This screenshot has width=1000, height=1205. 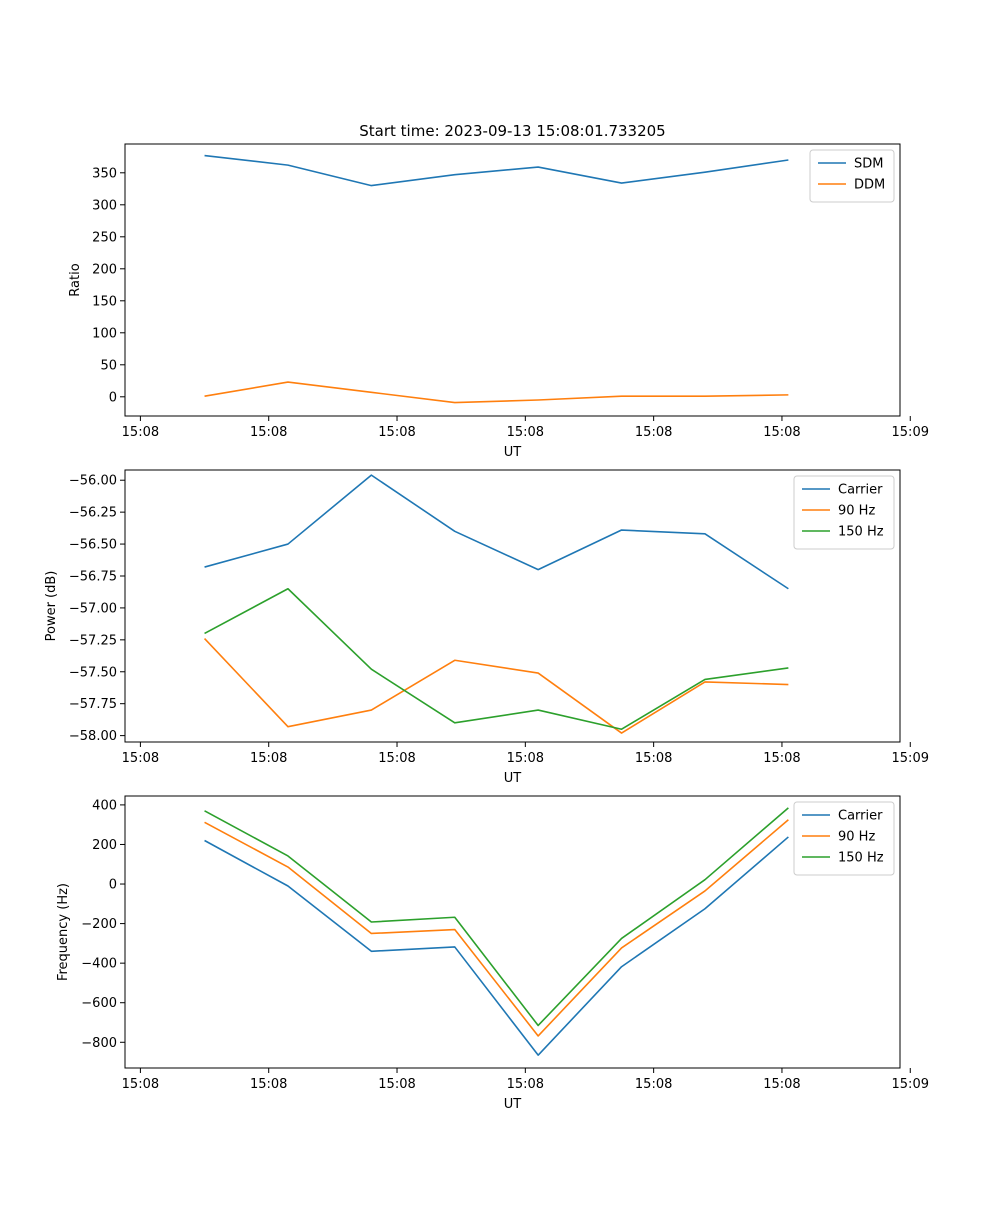 I want to click on y-tick-label: 150, so click(x=104, y=301).